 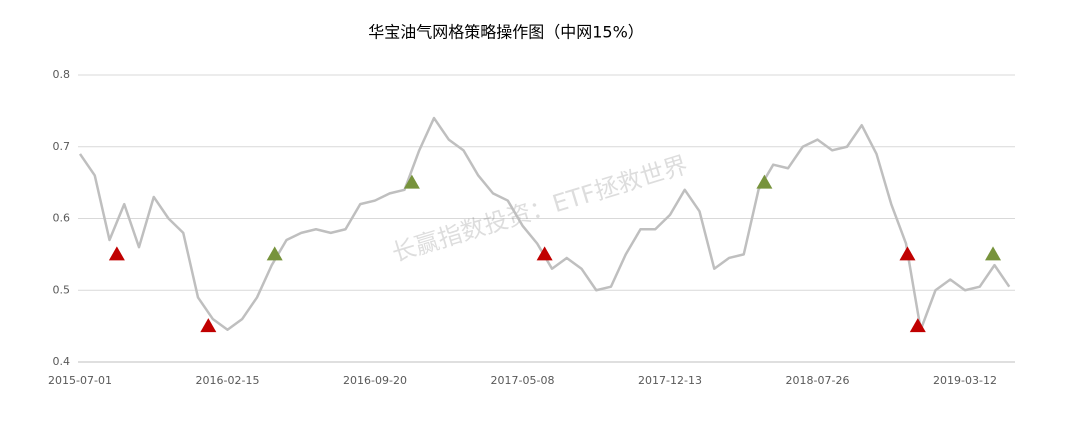 What do you see at coordinates (62, 361) in the screenshot?
I see `y-tick-label: 0.4` at bounding box center [62, 361].